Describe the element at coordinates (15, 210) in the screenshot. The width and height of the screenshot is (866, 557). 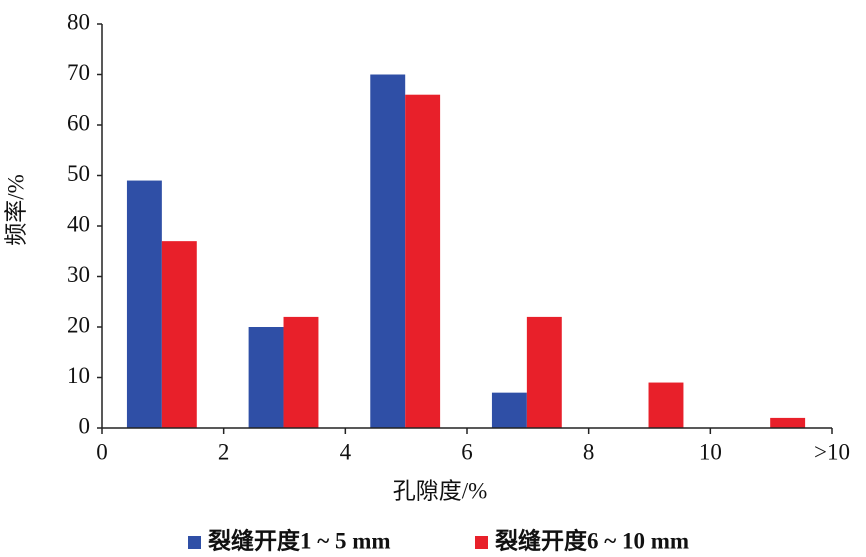
I see `y-axis-label: 频率/%` at that location.